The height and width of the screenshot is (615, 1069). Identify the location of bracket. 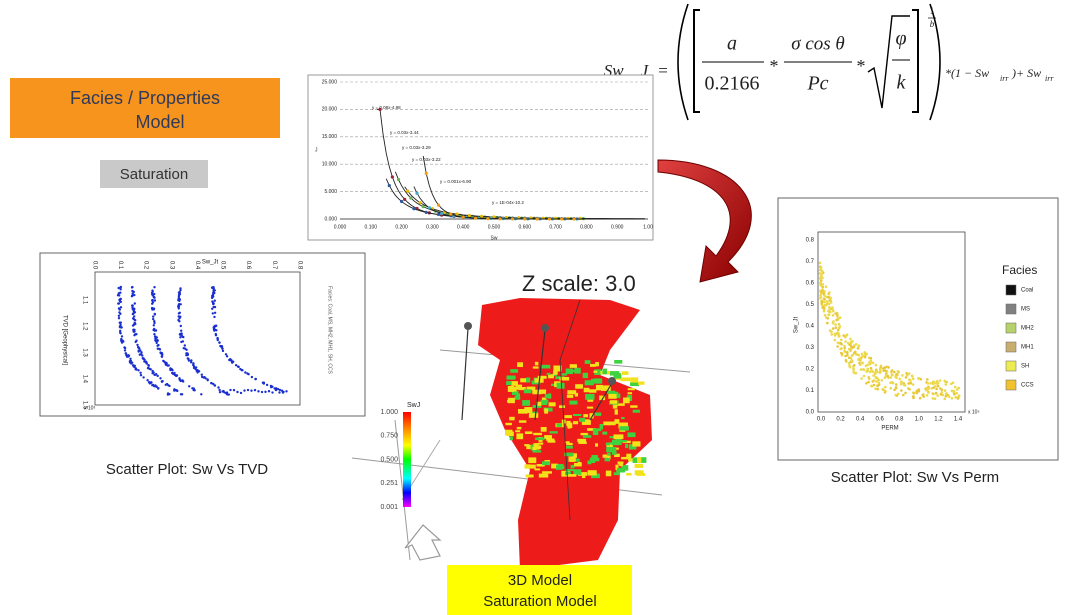
(915, 61).